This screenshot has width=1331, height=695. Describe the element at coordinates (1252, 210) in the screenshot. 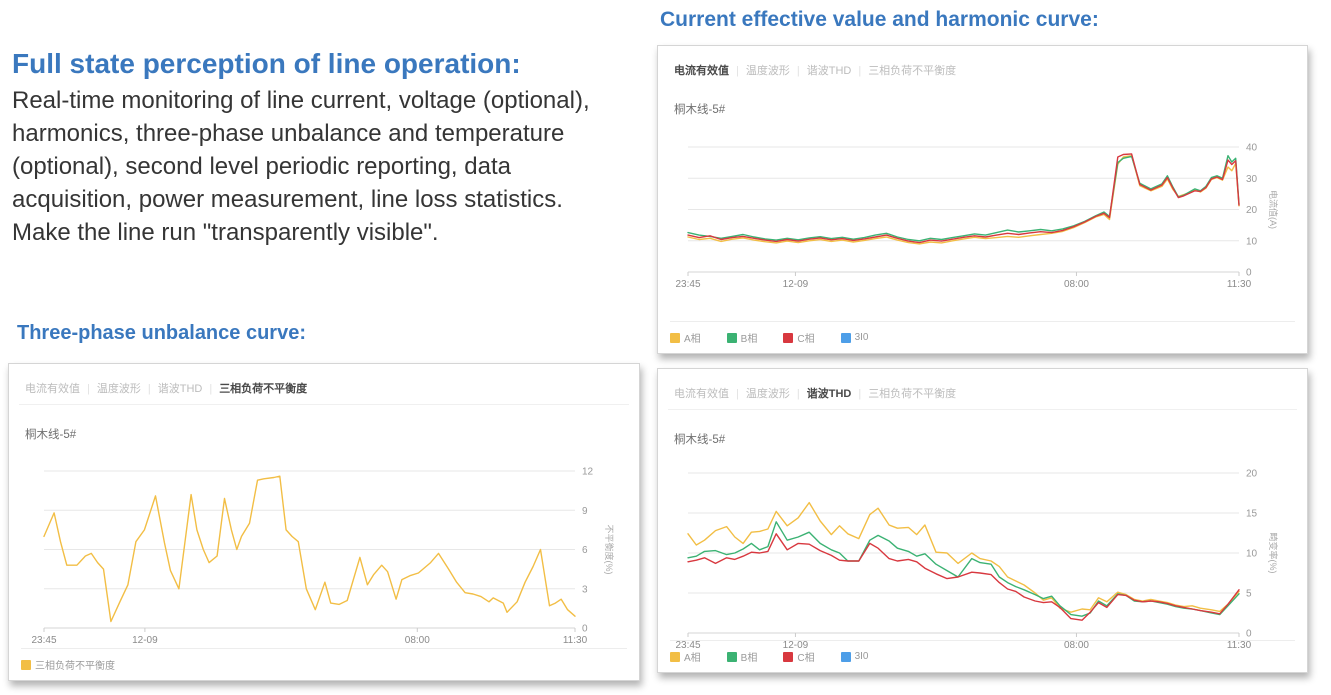

I see `y-axis-tick-label: 20` at that location.